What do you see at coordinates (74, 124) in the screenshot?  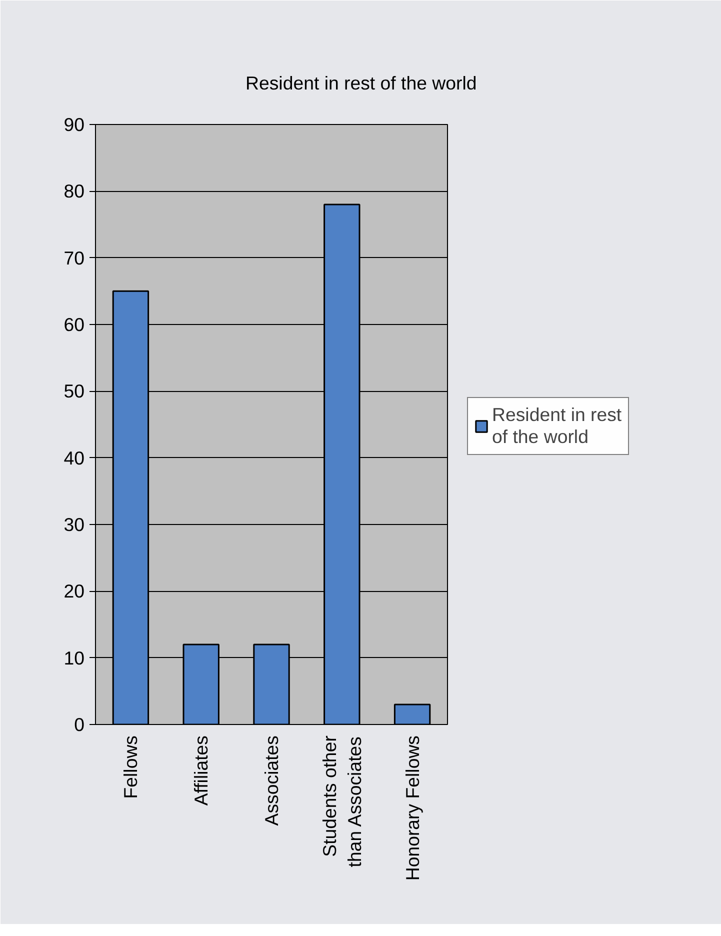 I see `y-tick-label: 90` at bounding box center [74, 124].